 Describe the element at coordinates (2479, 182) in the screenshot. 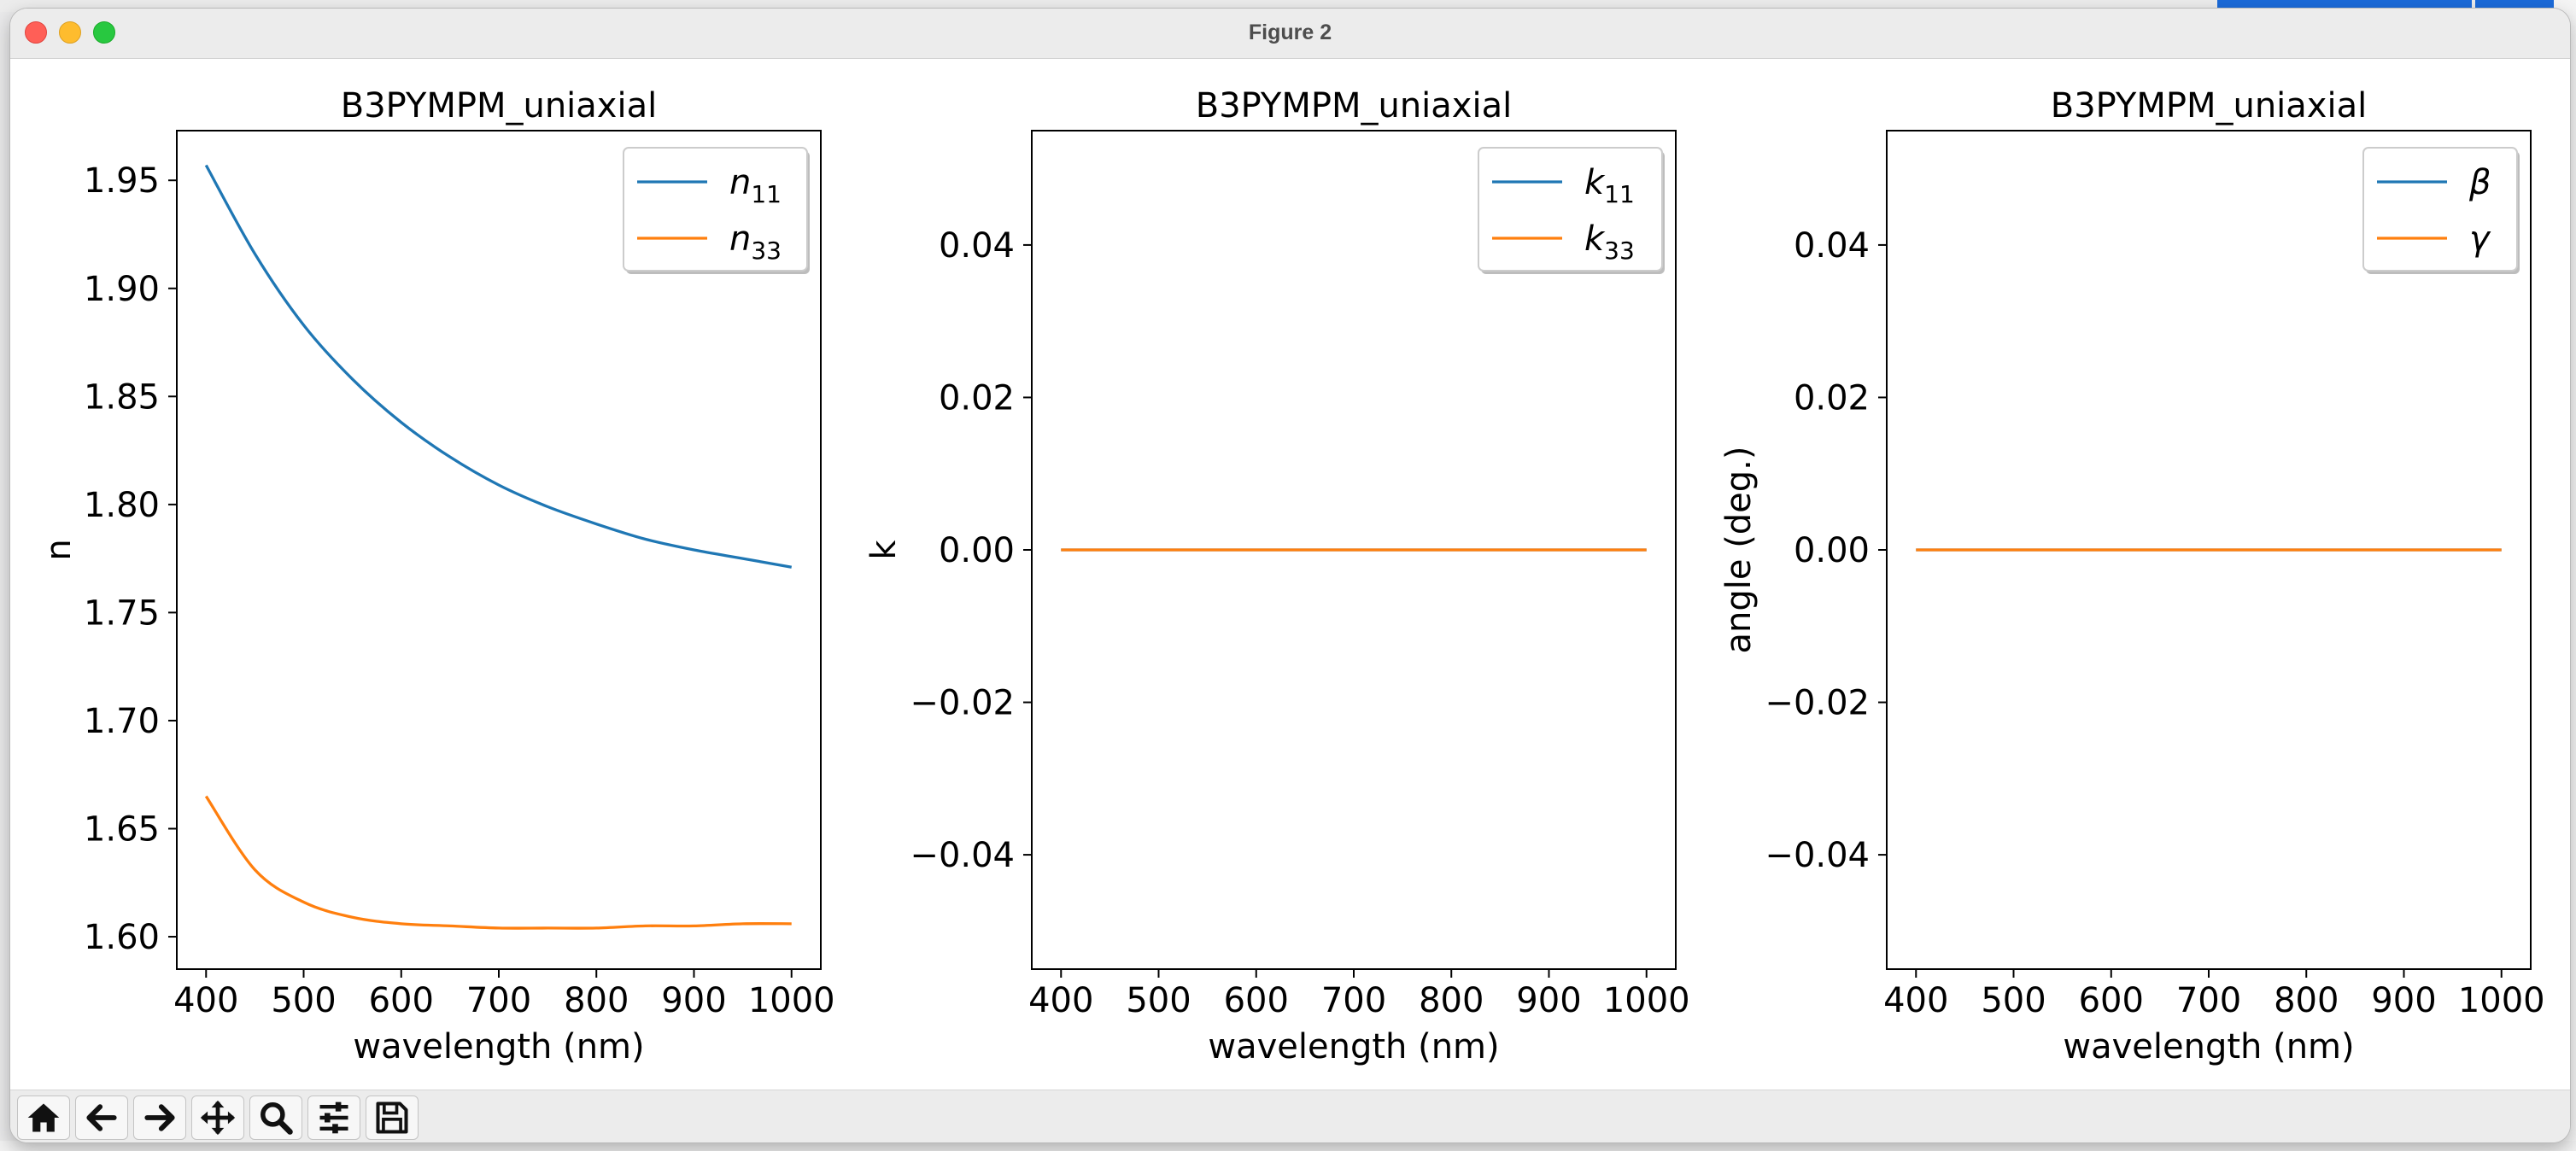

I see `legend-label: β` at that location.